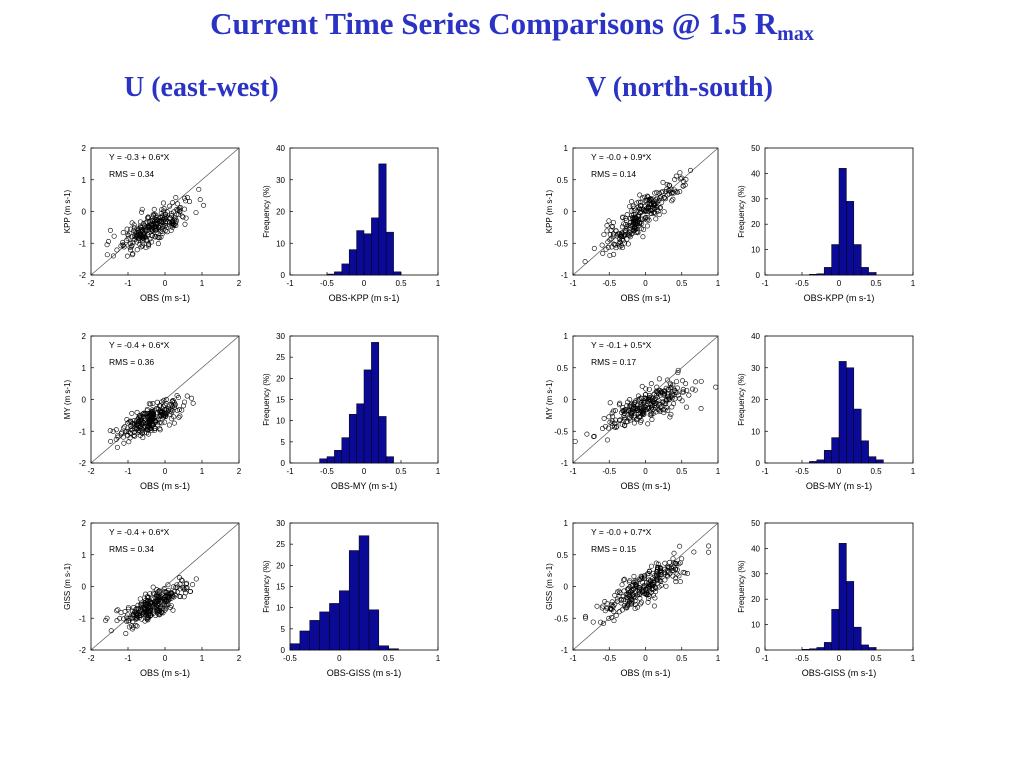  I want to click on rms-label: RMS = 0.15, so click(613, 549).